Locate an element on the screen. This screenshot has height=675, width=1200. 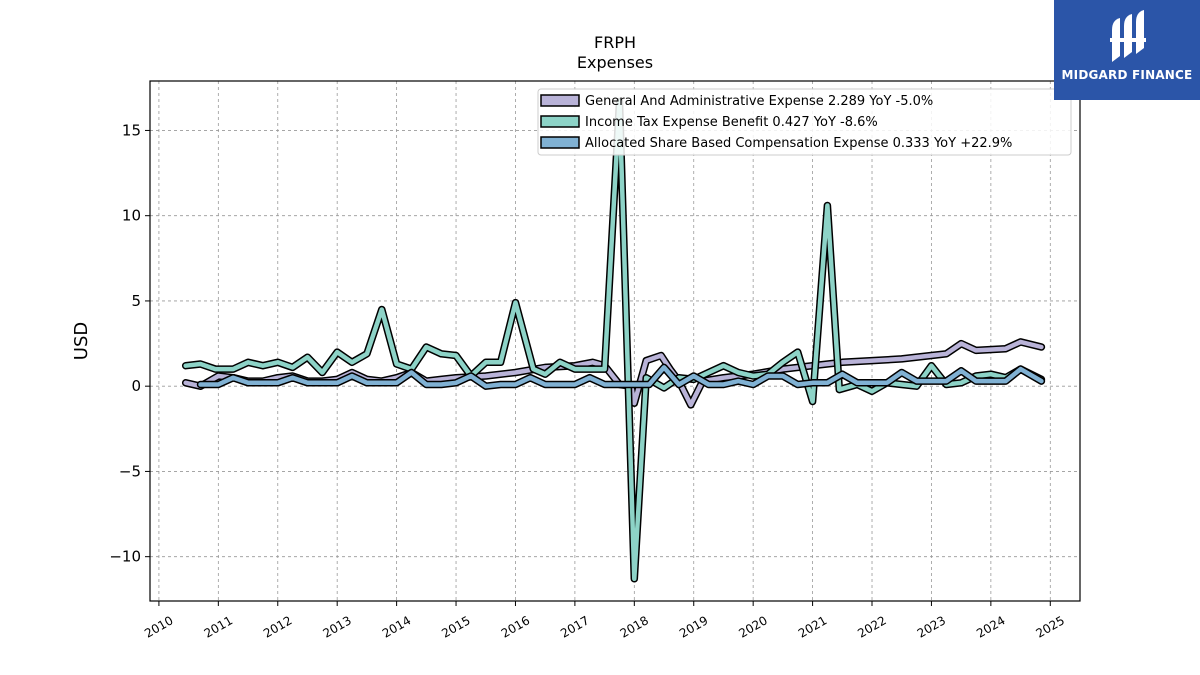
logo-mark-icon is located at coordinates (1128, 36).